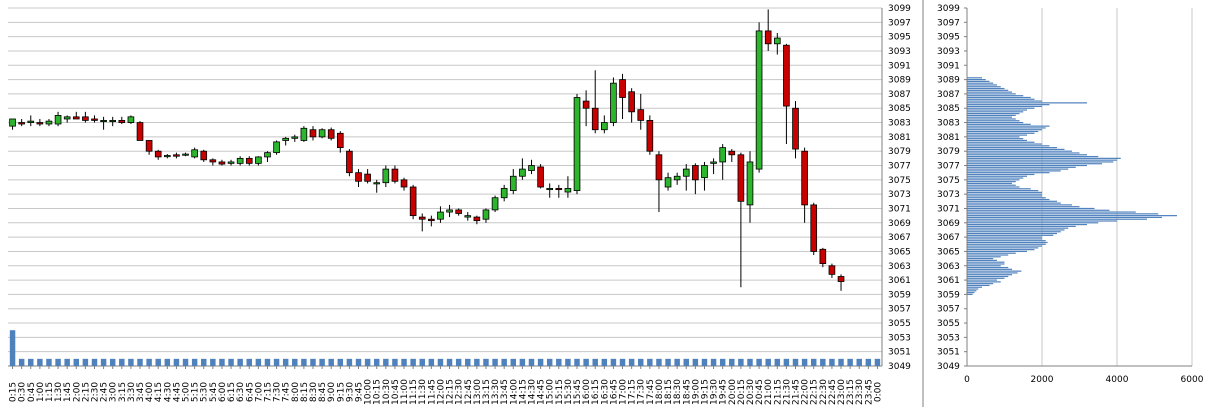  I want to click on x-tick-label: 20:45, so click(760, 392).